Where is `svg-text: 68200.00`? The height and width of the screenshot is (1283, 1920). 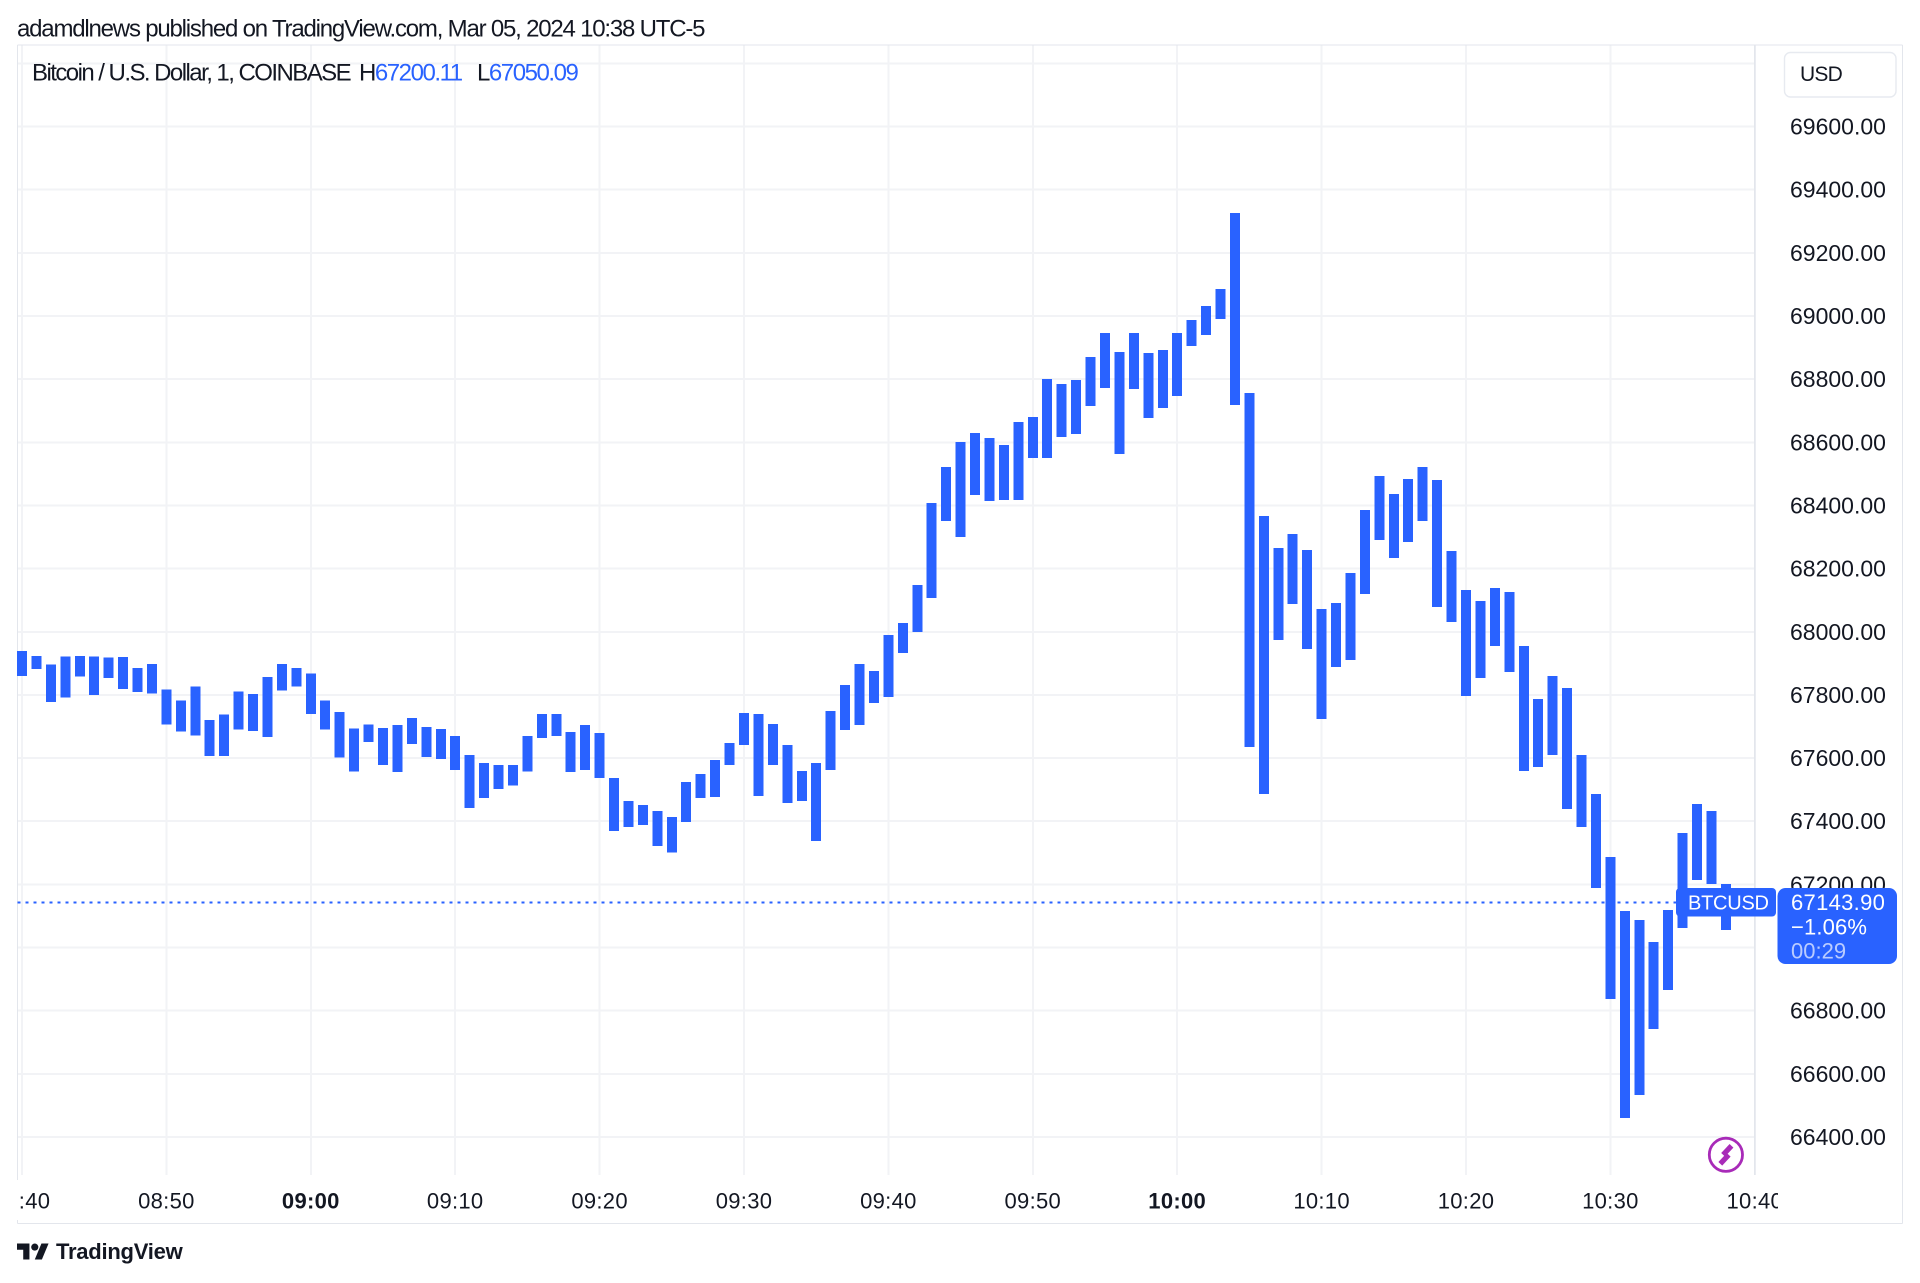
svg-text: 68200.00 is located at coordinates (1838, 569).